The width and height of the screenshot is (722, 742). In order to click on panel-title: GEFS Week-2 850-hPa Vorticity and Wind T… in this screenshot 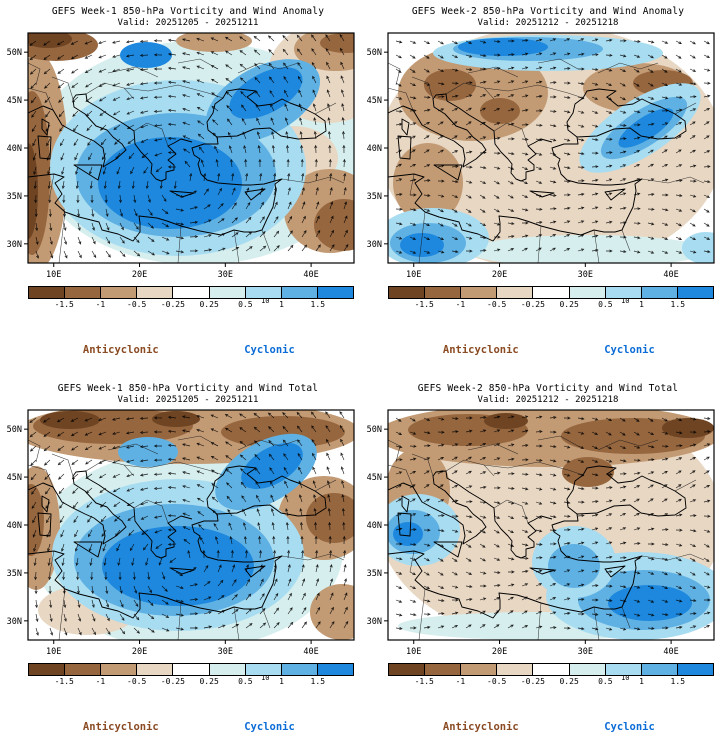, I will do `click(548, 388)`.